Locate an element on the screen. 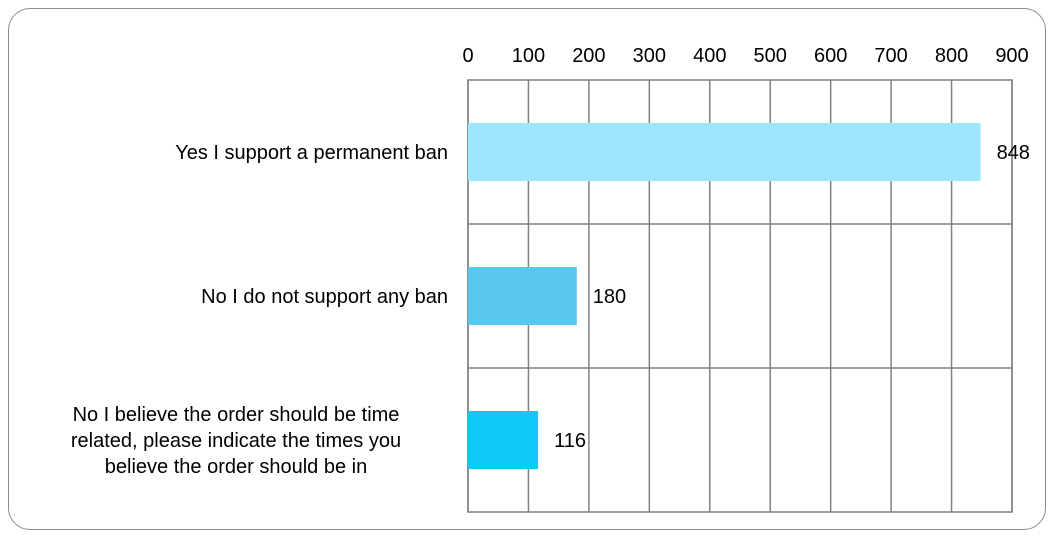  x-tick-label: 0 is located at coordinates (467, 56).